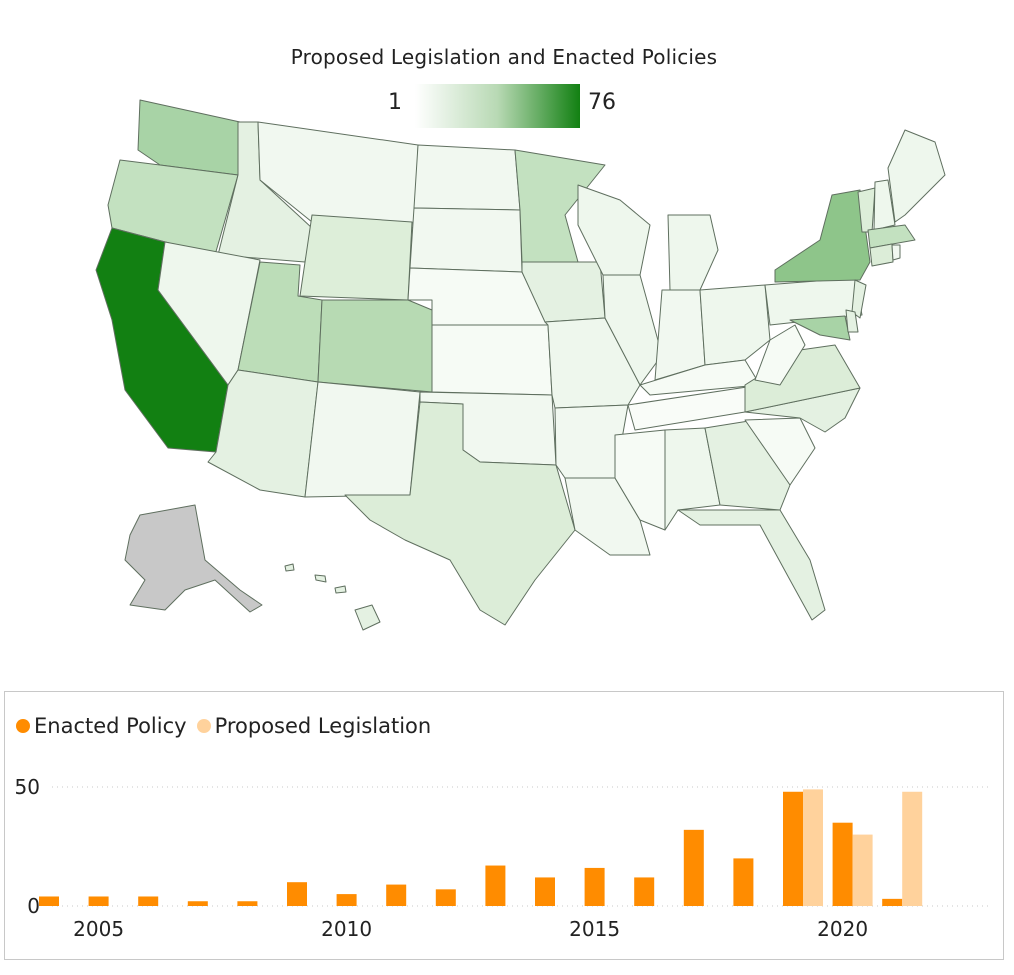 The height and width of the screenshot is (975, 1014). Describe the element at coordinates (640, 480) in the screenshot. I see `state-mississippi` at that location.